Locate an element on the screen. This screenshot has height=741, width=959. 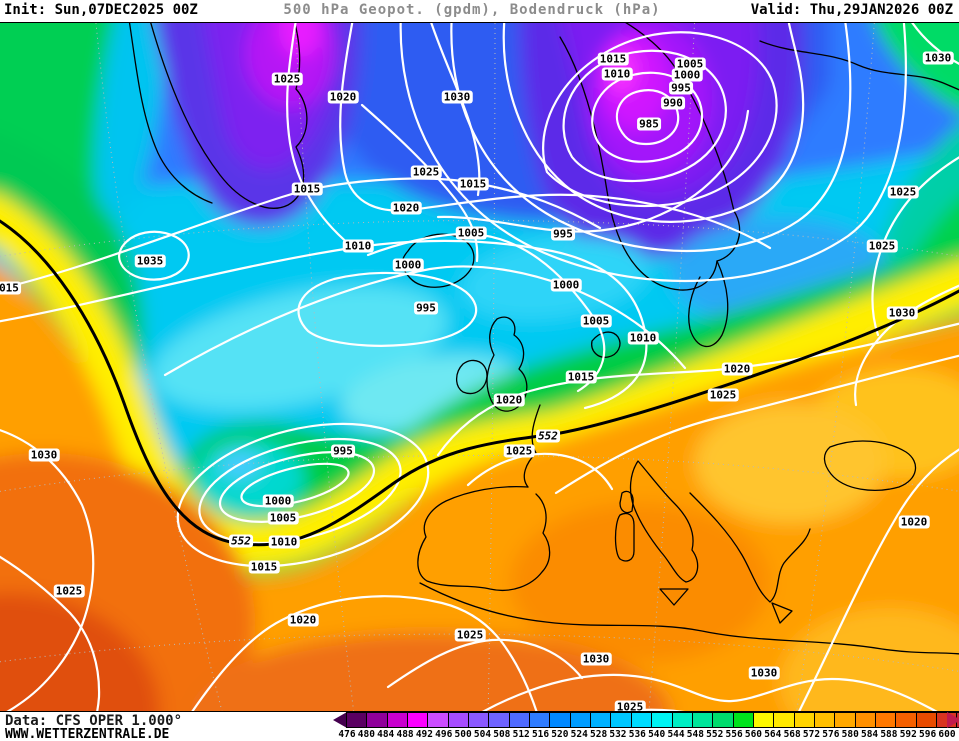
valid-datetime: Valid: Thu,29JAN2026 00Z is located at coordinates (851, 10).